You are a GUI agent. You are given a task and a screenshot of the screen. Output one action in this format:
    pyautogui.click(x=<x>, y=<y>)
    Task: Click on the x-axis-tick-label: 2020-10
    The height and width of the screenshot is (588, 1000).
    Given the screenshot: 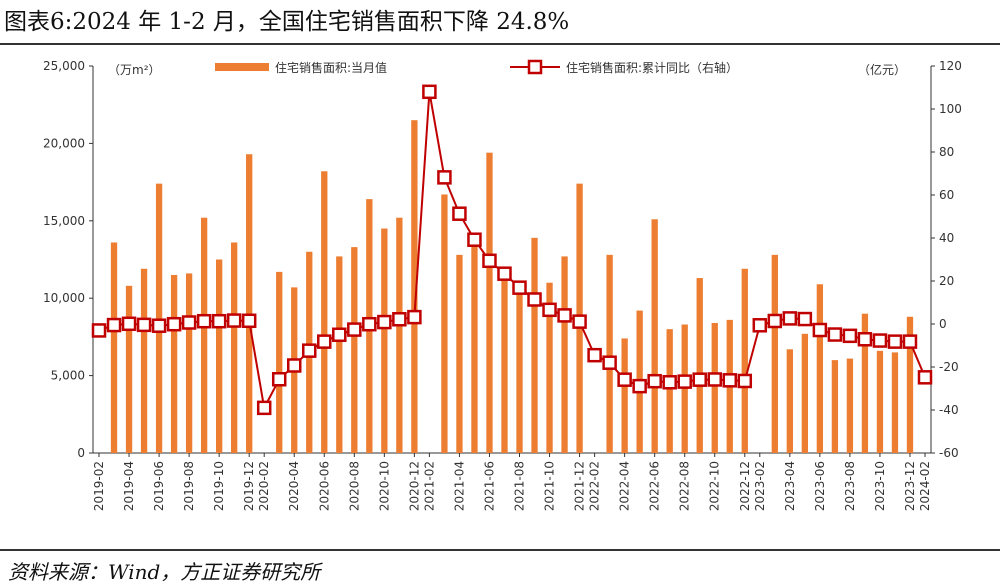 What is the action you would take?
    pyautogui.click(x=384, y=486)
    